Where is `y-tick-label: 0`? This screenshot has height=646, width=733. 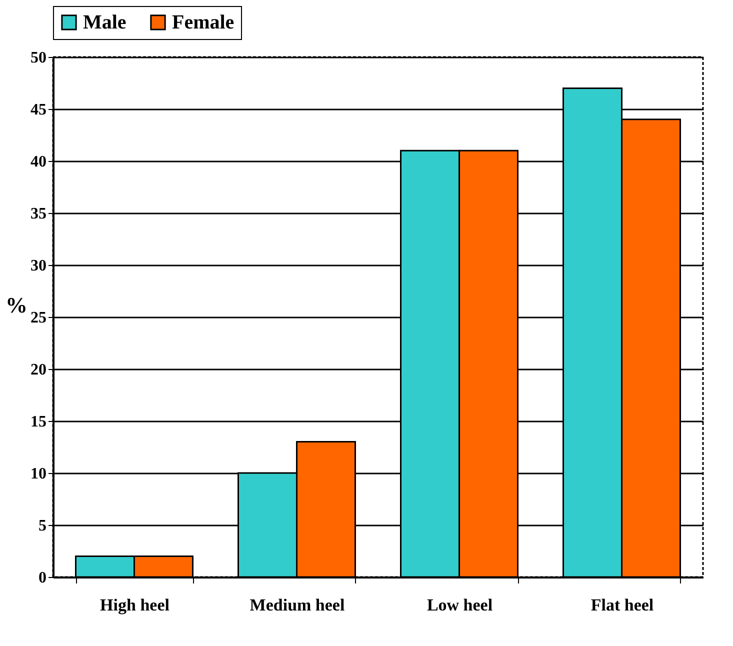 y-tick-label: 0 is located at coordinates (42, 578).